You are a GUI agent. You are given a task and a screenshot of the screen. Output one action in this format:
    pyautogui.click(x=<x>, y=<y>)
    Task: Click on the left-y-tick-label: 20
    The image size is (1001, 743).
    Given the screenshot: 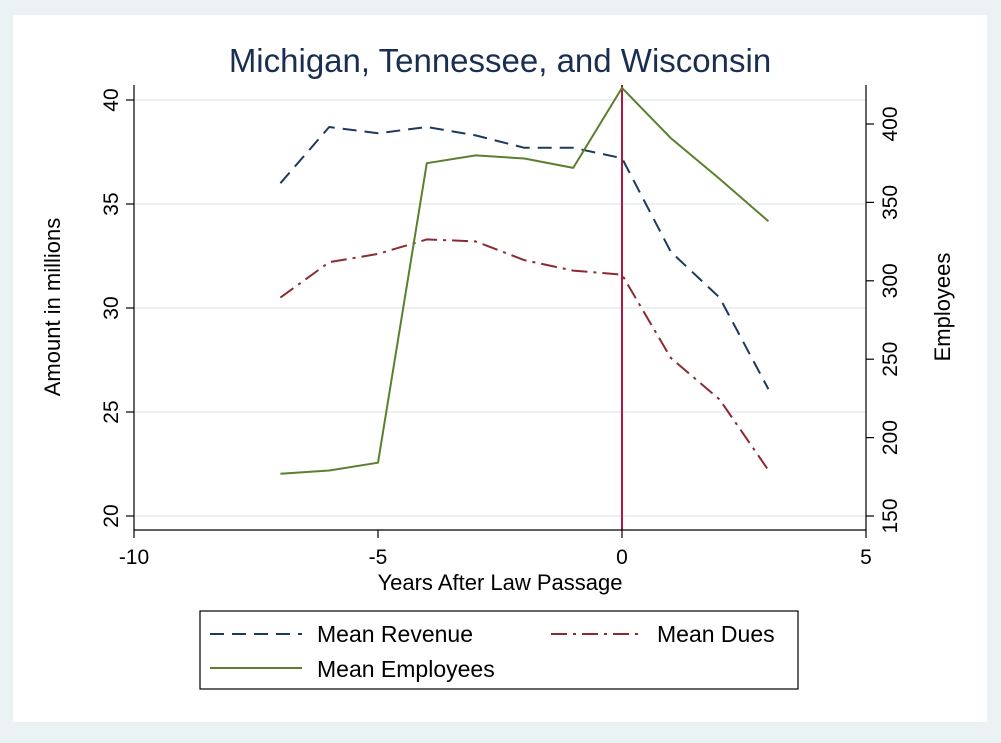 What is the action you would take?
    pyautogui.click(x=111, y=515)
    